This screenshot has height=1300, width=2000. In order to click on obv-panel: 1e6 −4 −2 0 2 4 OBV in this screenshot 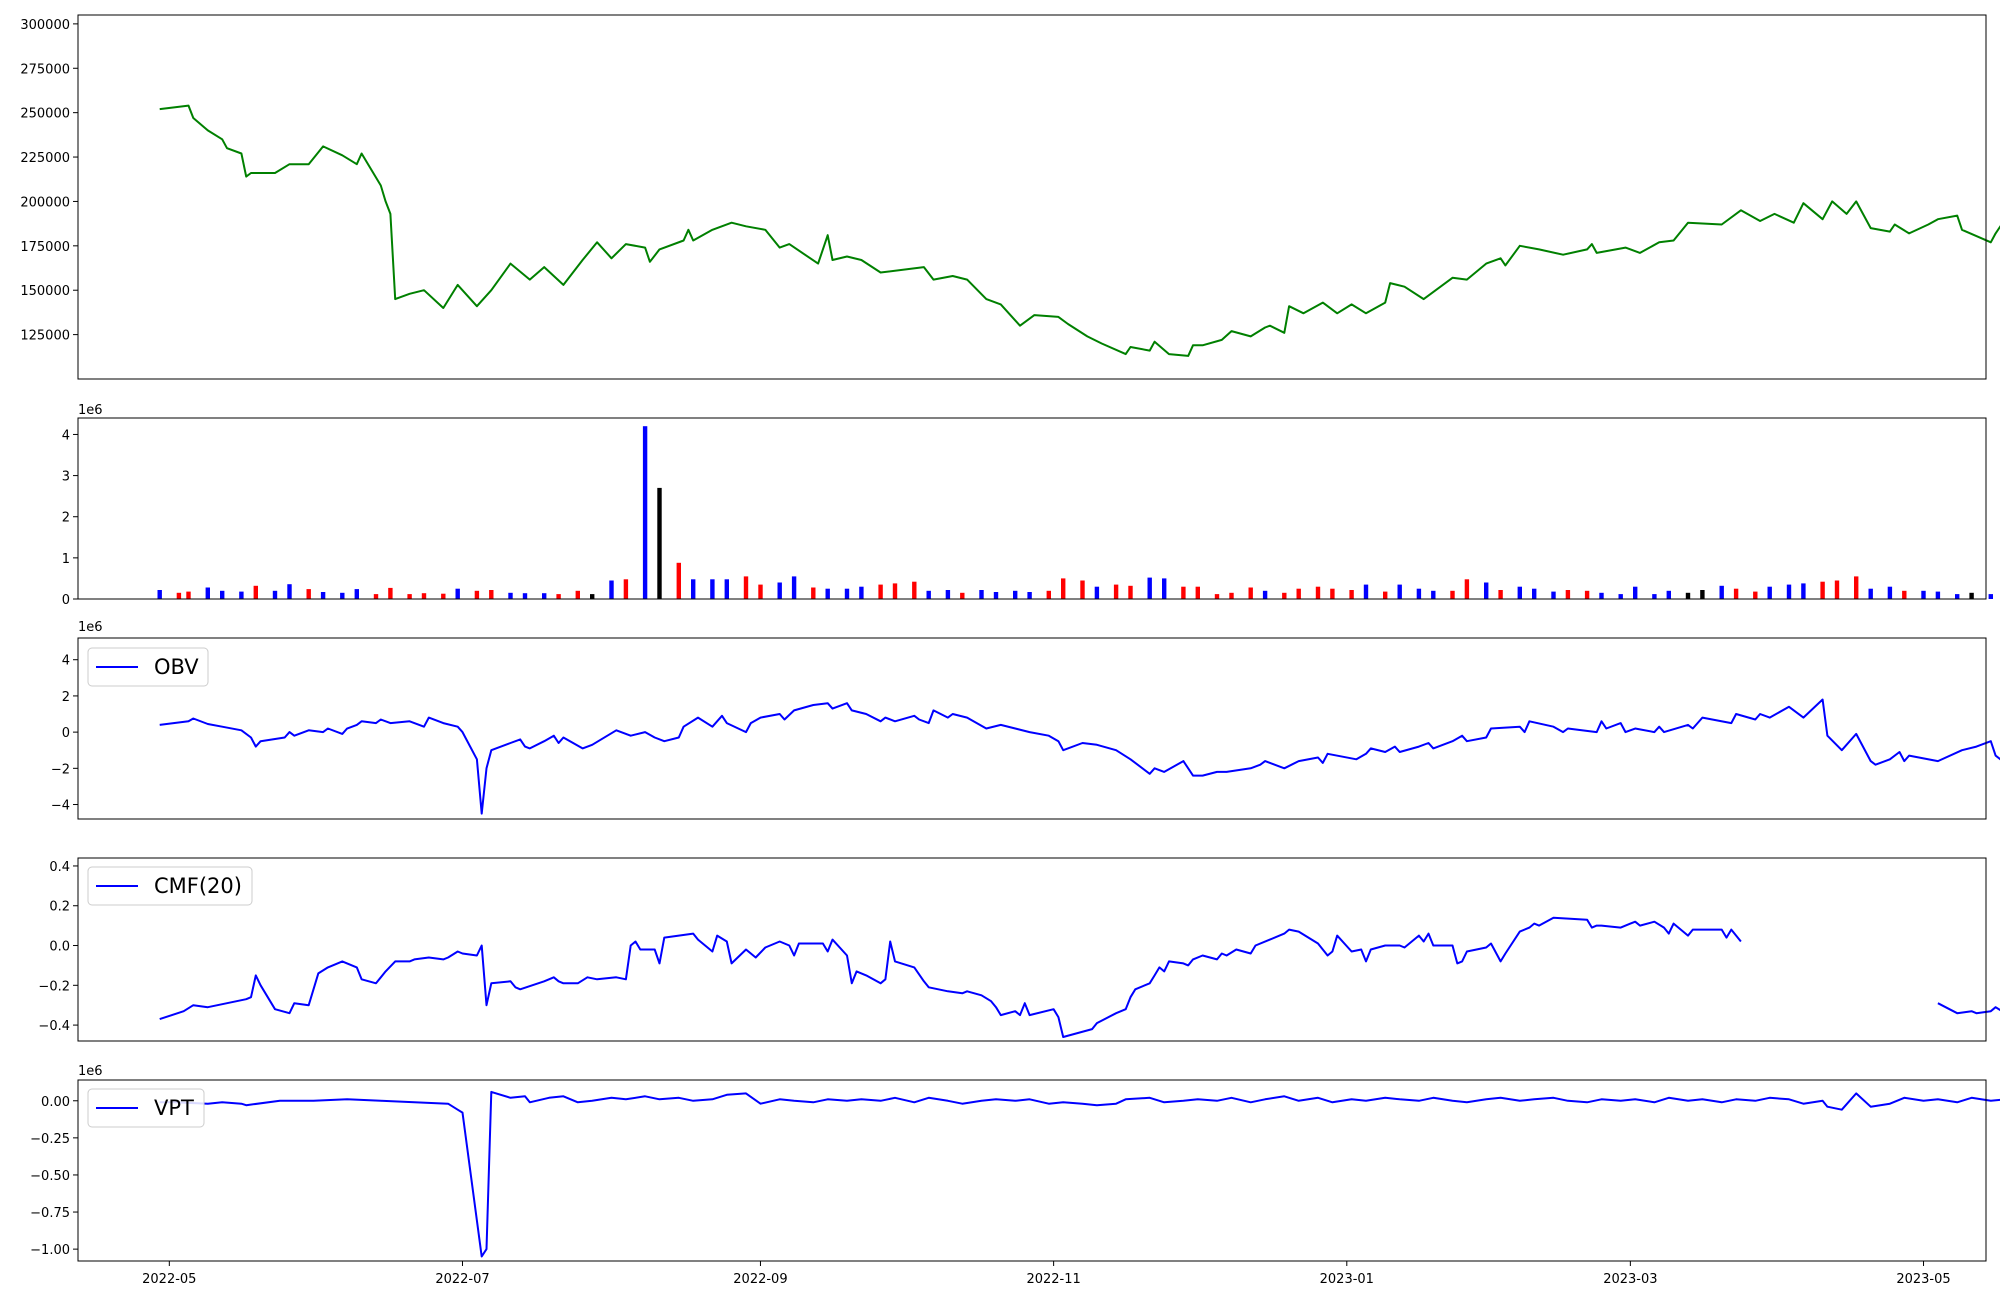, I will do `click(1025, 720)`.